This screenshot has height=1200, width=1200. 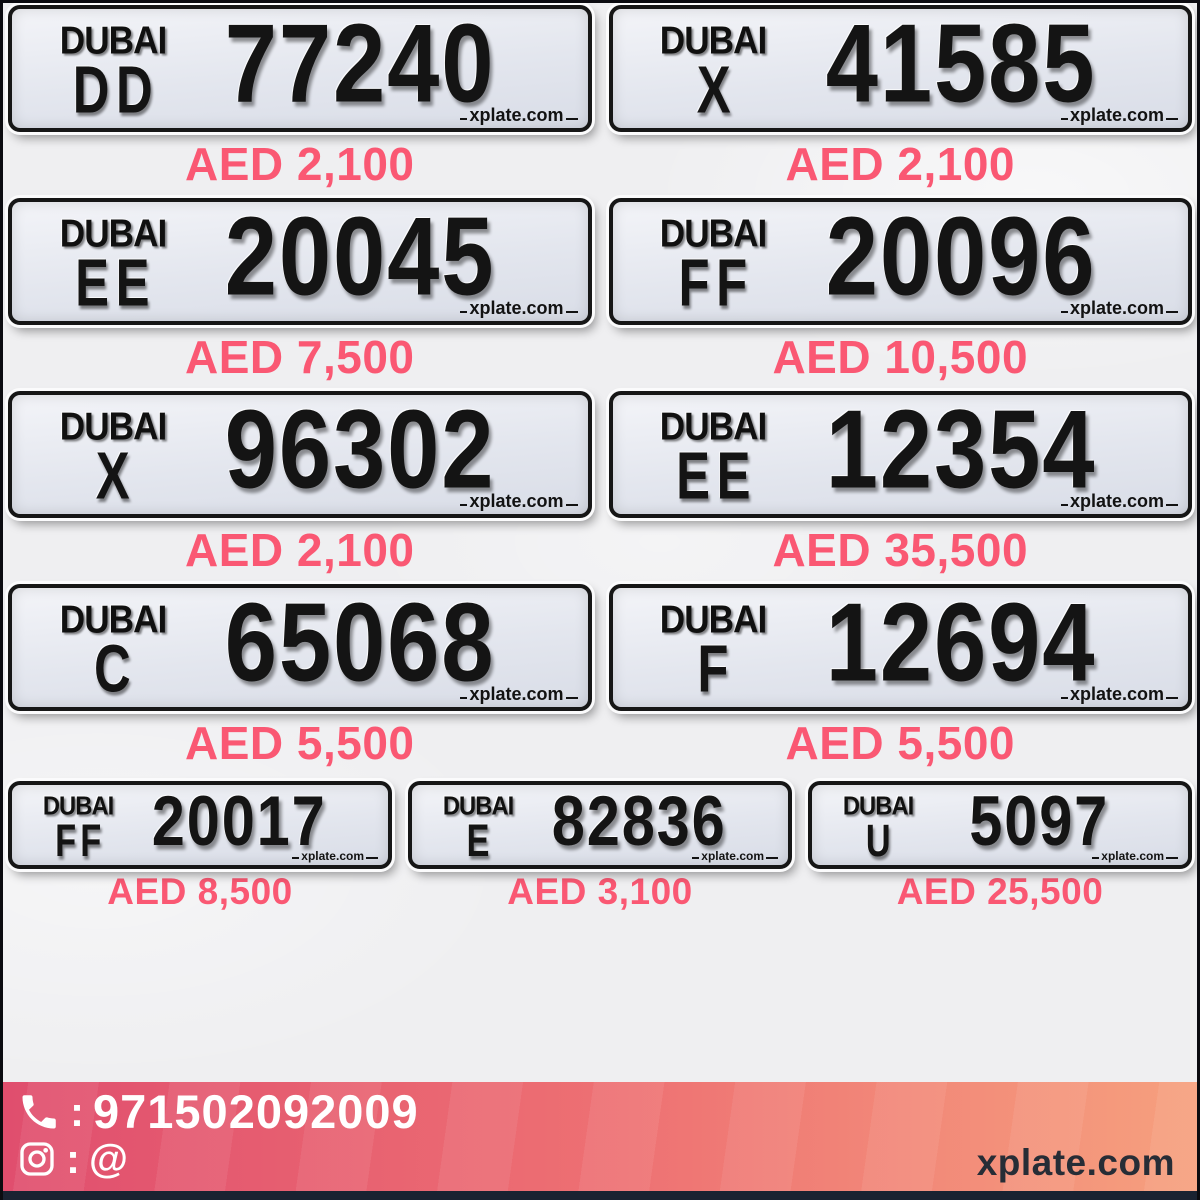 What do you see at coordinates (600, 1136) in the screenshot?
I see `footer-gradient` at bounding box center [600, 1136].